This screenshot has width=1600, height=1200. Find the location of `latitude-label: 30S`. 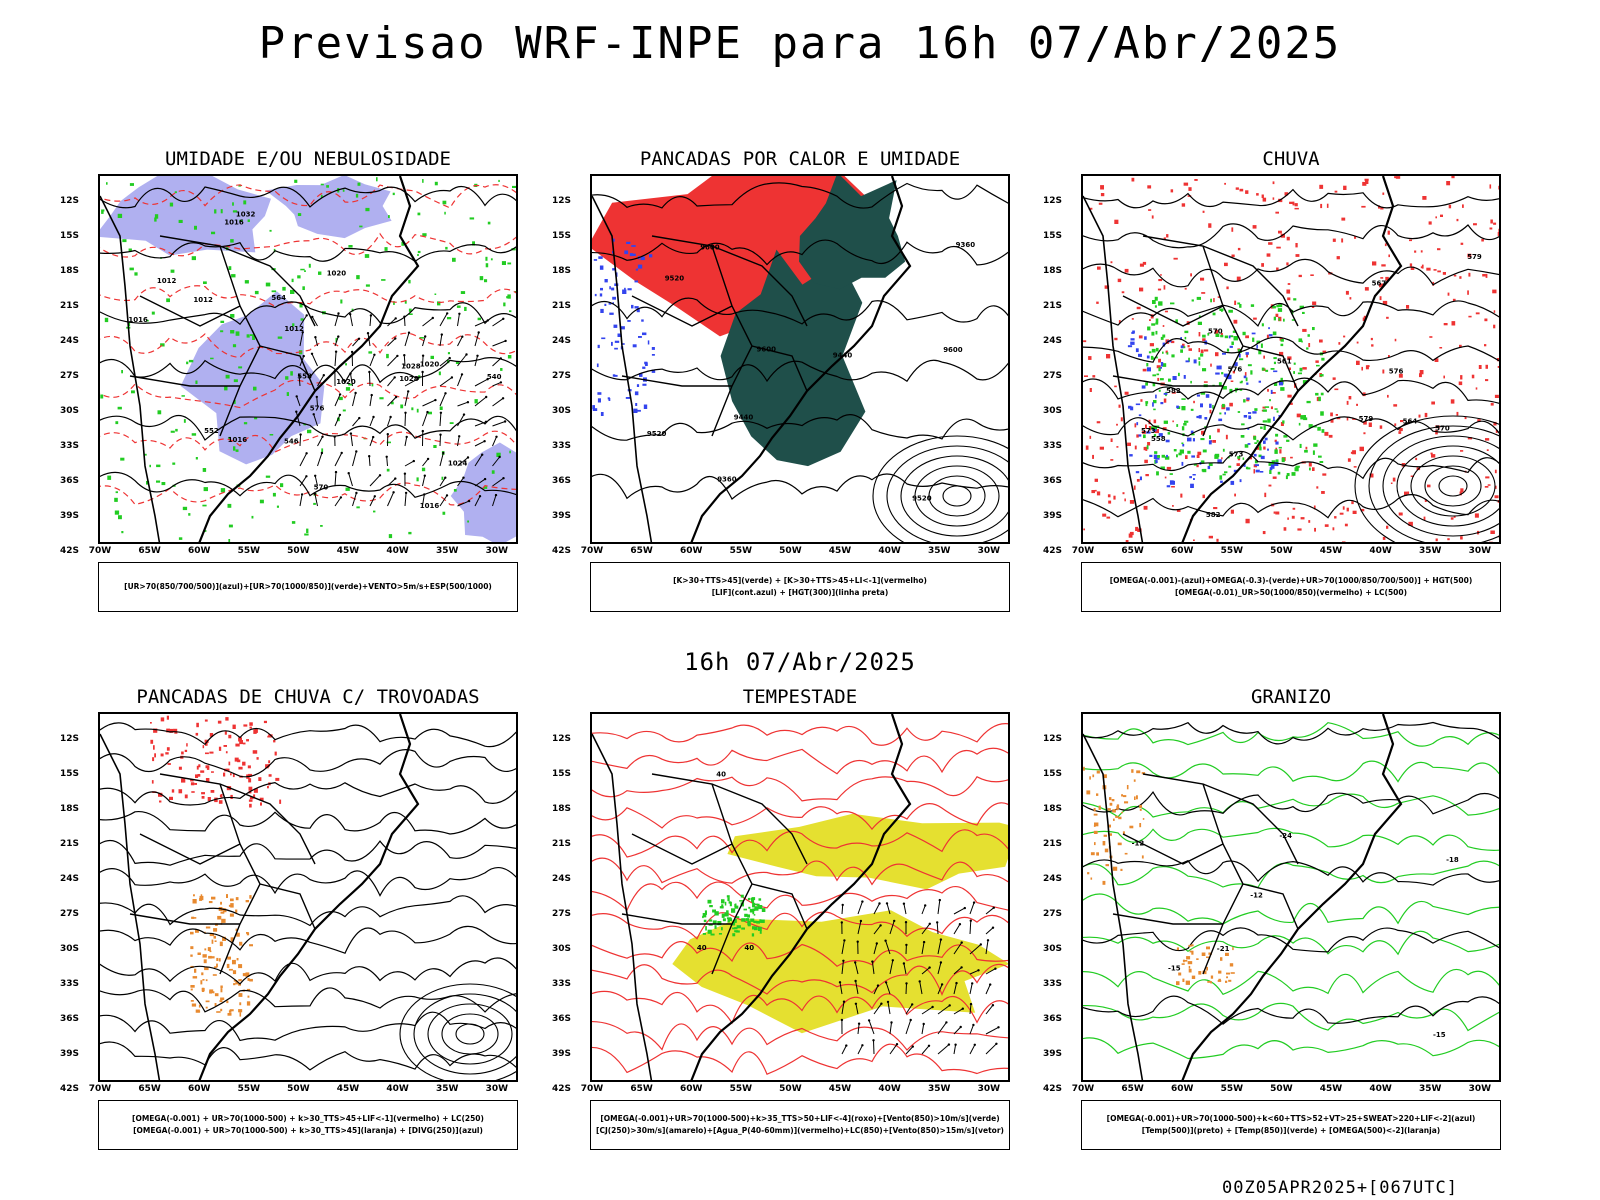

latitude-label: 30S is located at coordinates (1053, 411).